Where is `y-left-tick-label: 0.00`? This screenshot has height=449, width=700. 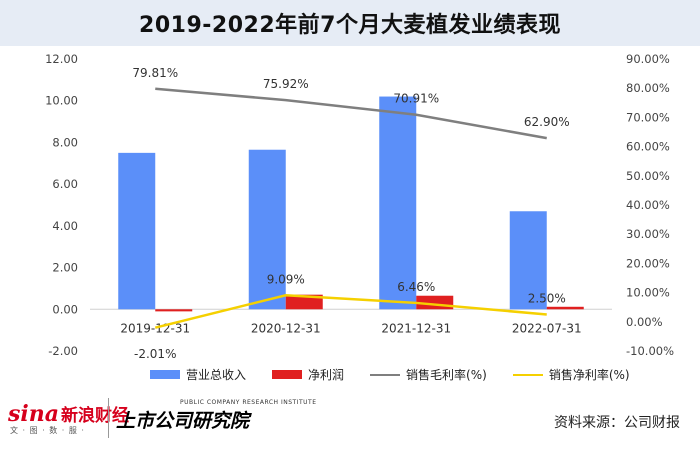
y-left-tick-label: 0.00 is located at coordinates (65, 309).